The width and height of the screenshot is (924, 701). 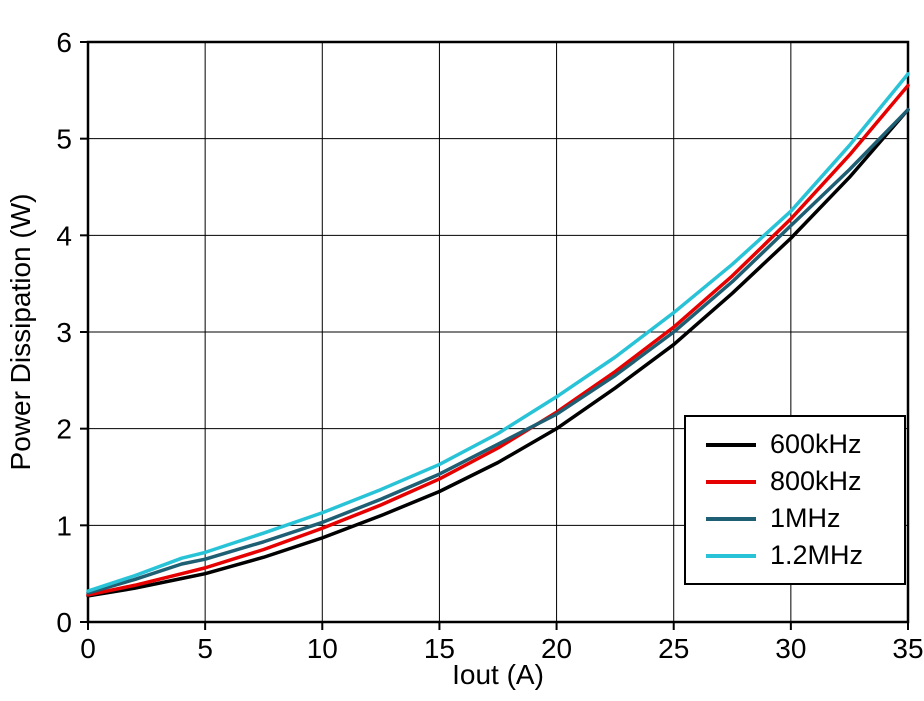 I want to click on x-axis-title: Iout (A), so click(x=498, y=674).